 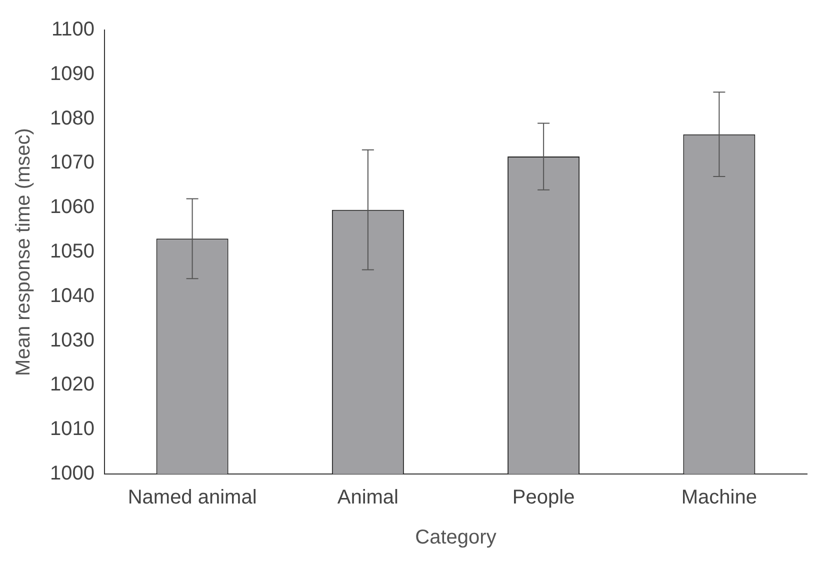 What do you see at coordinates (72, 163) in the screenshot?
I see `y-tick-label: 1070` at bounding box center [72, 163].